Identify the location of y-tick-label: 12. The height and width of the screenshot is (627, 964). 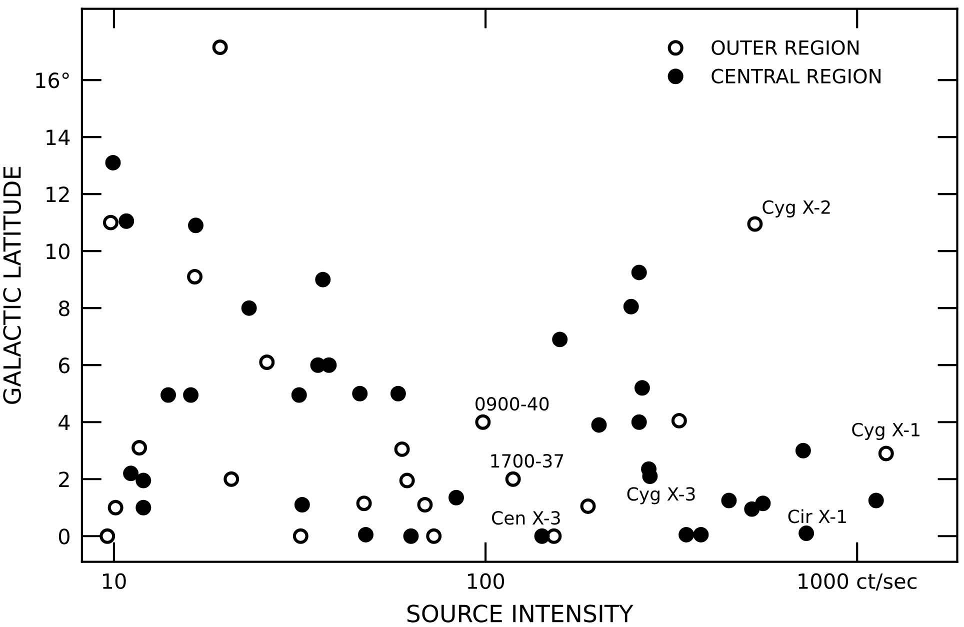
(57, 194).